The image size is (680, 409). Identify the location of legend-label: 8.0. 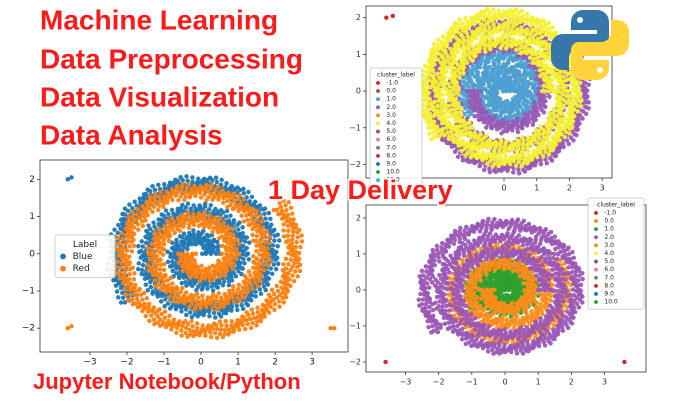
(391, 155).